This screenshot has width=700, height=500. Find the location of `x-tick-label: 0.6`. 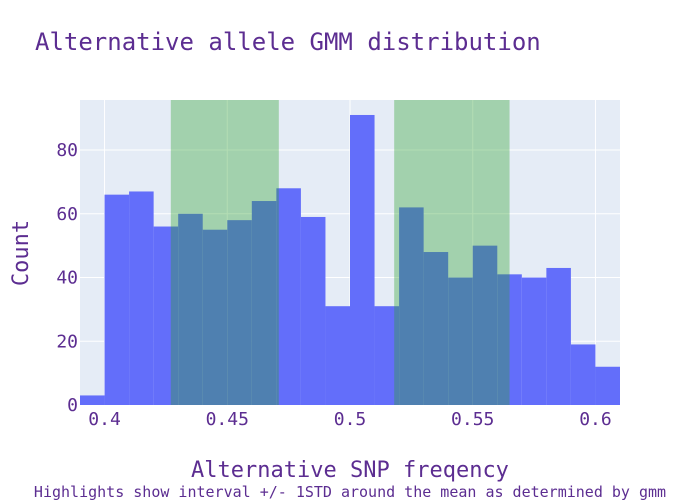

x-tick-label: 0.6 is located at coordinates (595, 419).